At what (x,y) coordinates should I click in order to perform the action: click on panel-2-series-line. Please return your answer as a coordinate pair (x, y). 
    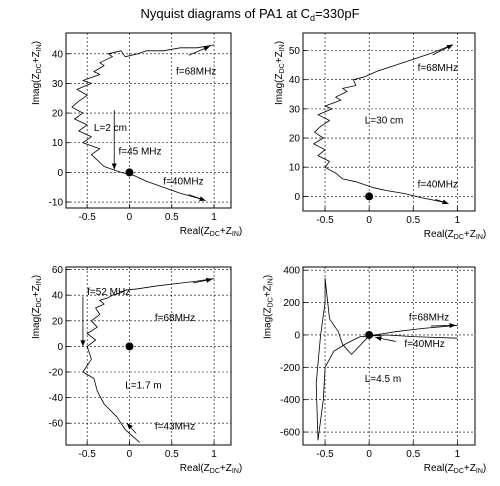
    Looking at the image, I should click on (383, 123).